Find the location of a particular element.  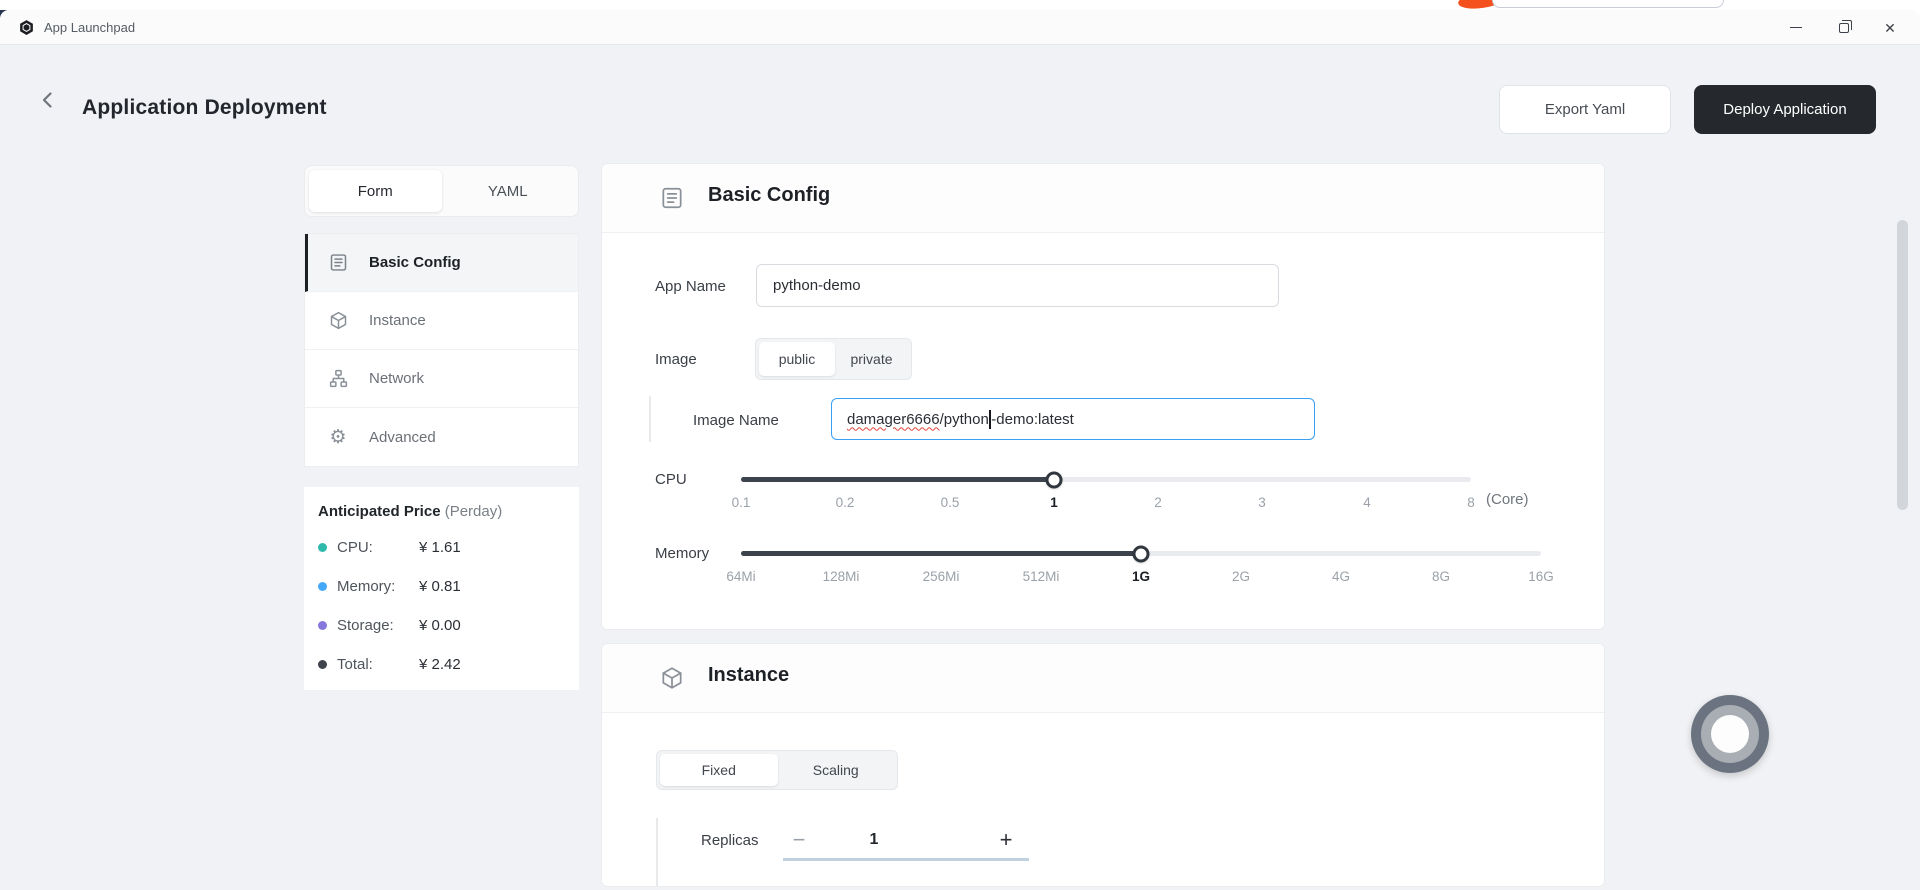

export-yaml-button: Export Yaml is located at coordinates (1585, 109).